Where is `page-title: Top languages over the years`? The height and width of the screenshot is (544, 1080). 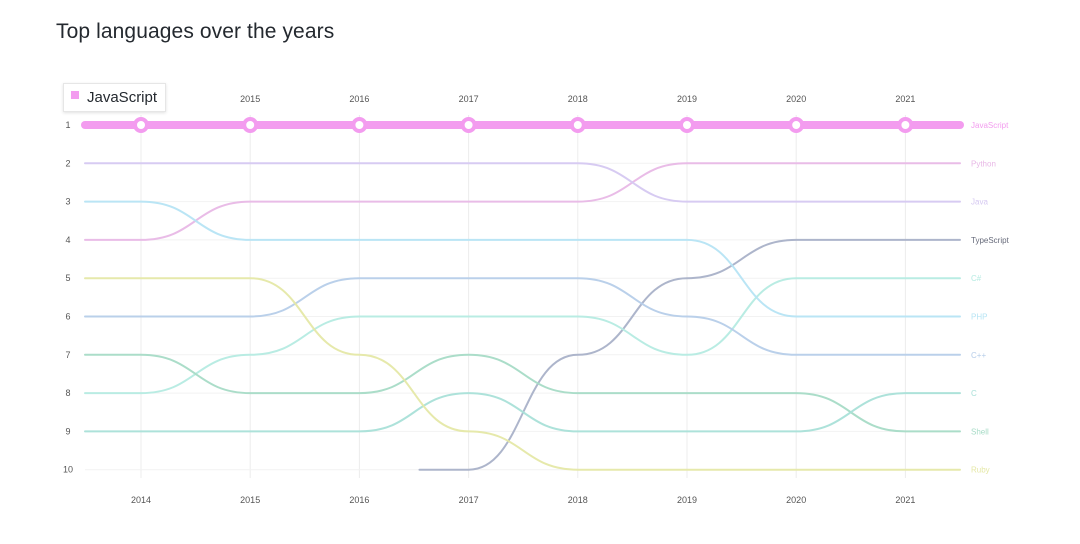
page-title: Top languages over the years is located at coordinates (195, 31).